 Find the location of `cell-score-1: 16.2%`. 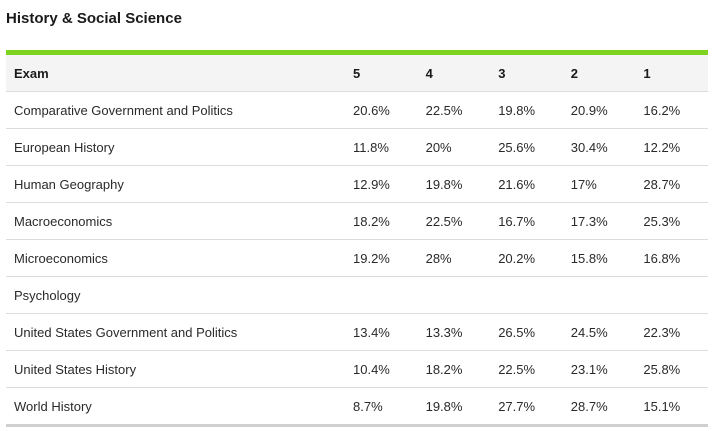

cell-score-1: 16.2% is located at coordinates (671, 110).